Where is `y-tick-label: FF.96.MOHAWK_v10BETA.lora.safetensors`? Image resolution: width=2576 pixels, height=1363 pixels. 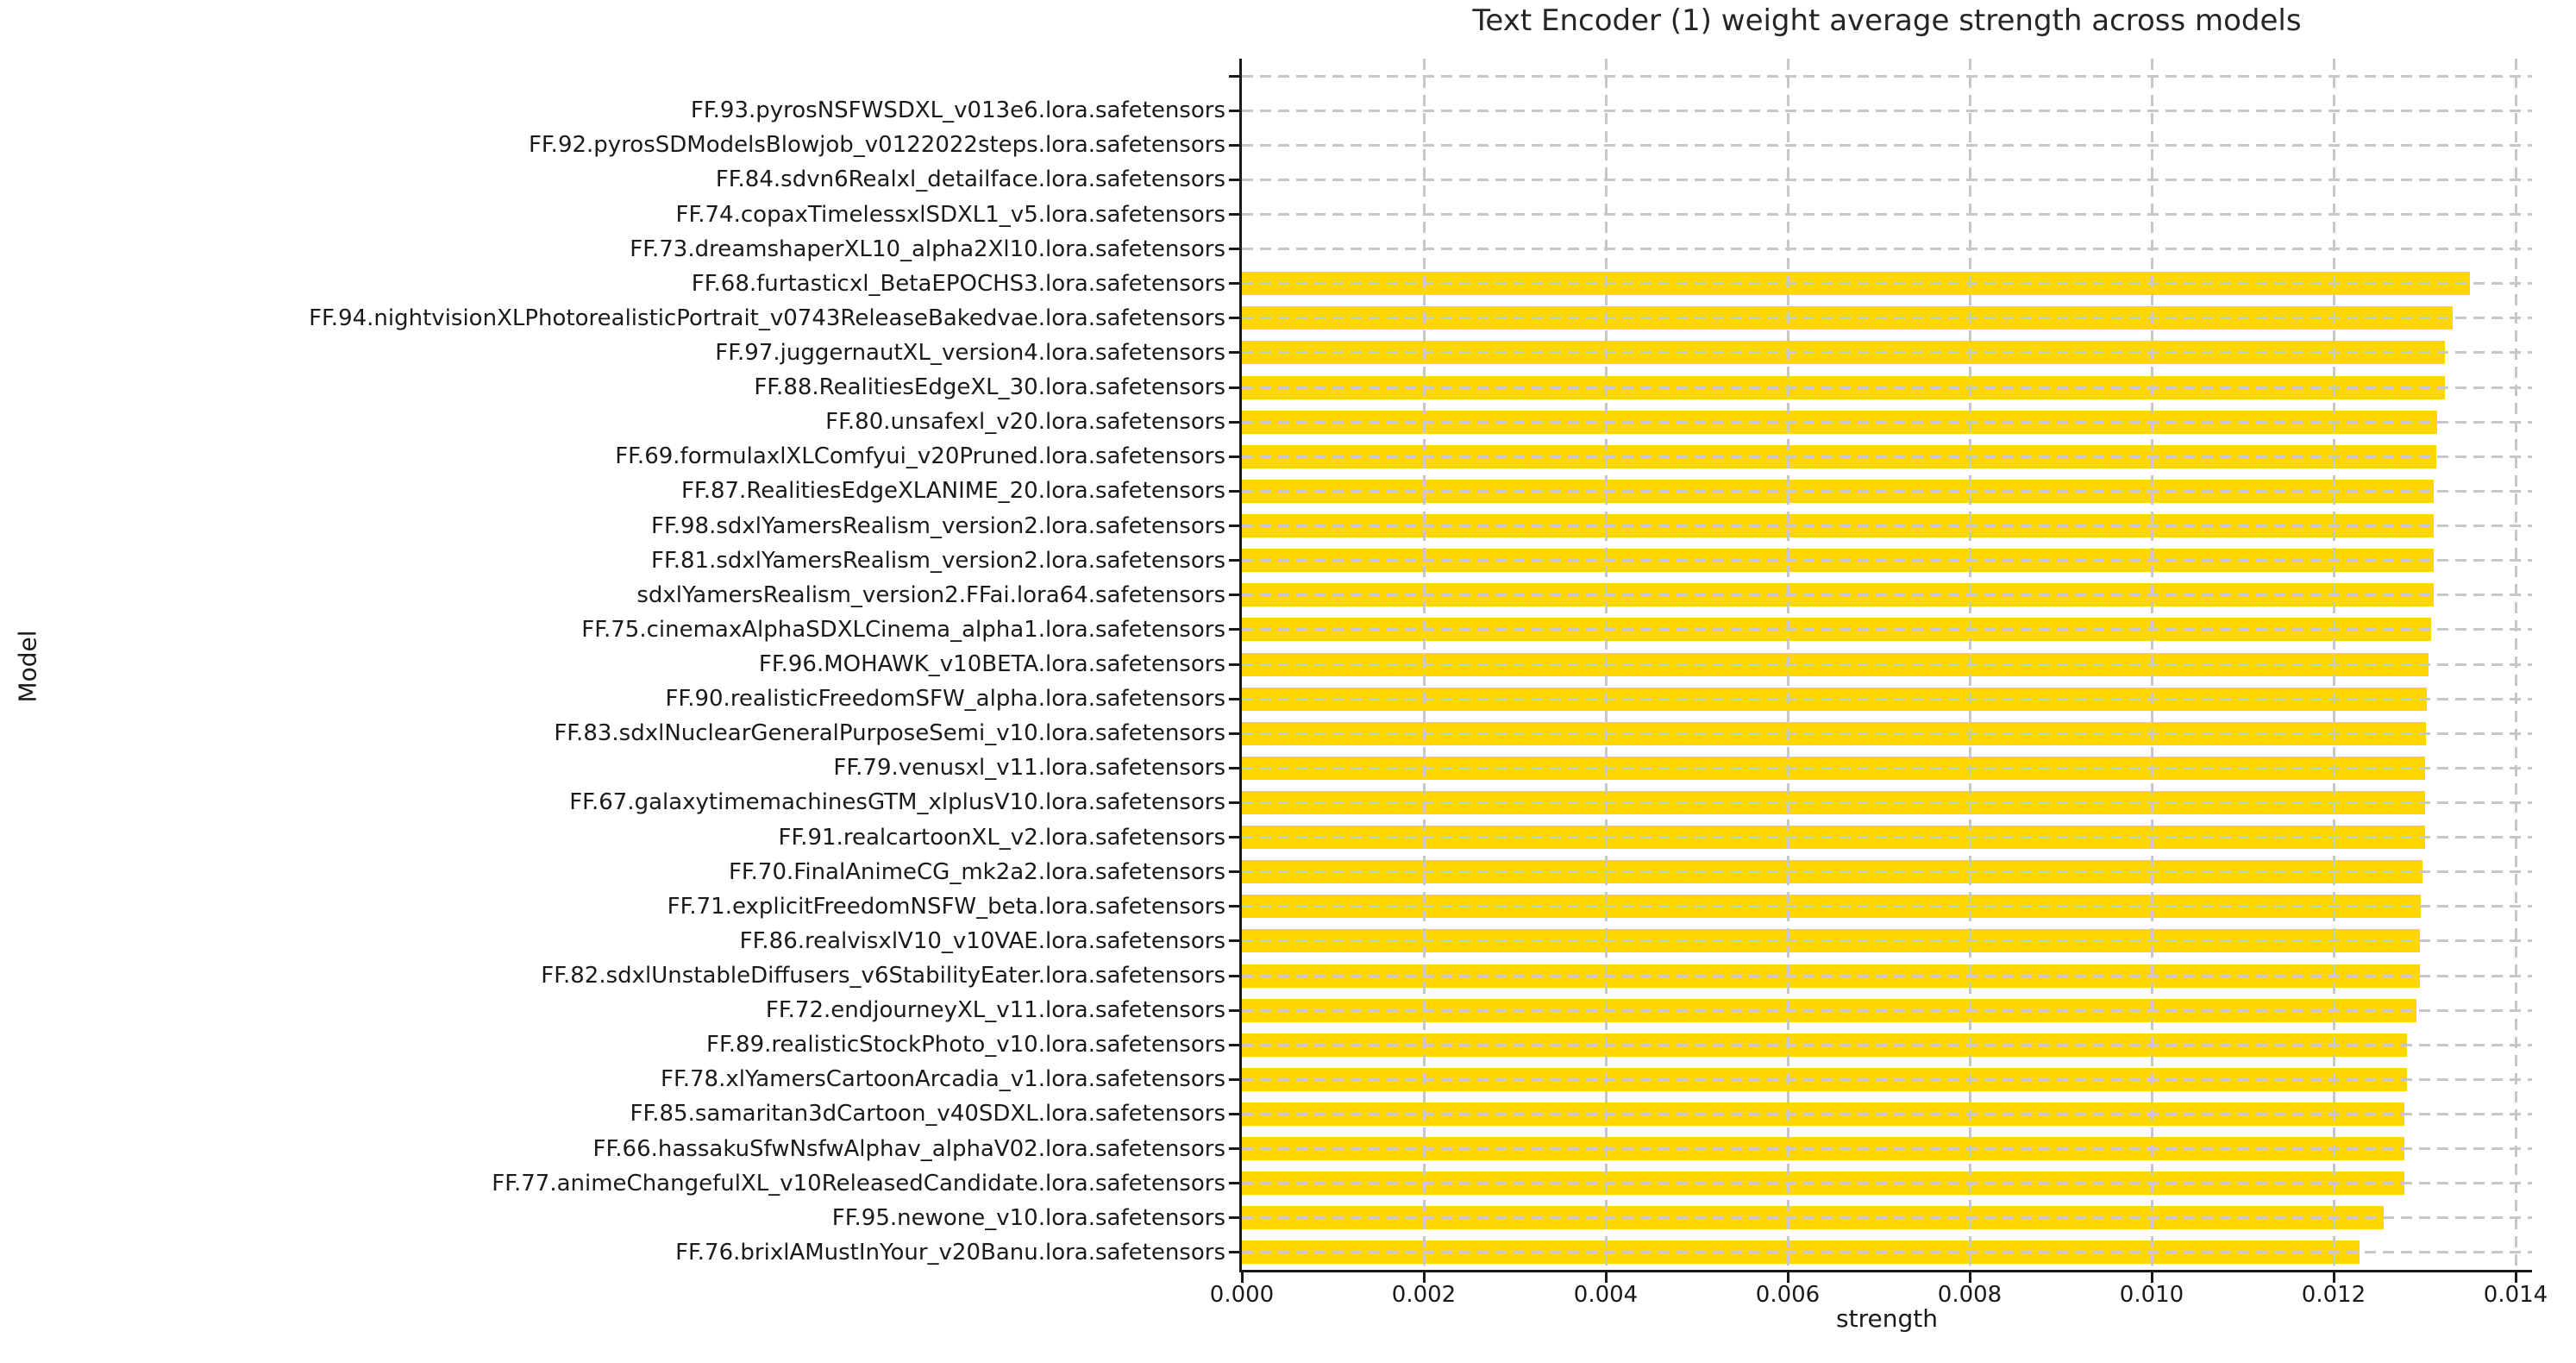
y-tick-label: FF.96.MOHAWK_v10BETA.lora.safetensors is located at coordinates (991, 664).